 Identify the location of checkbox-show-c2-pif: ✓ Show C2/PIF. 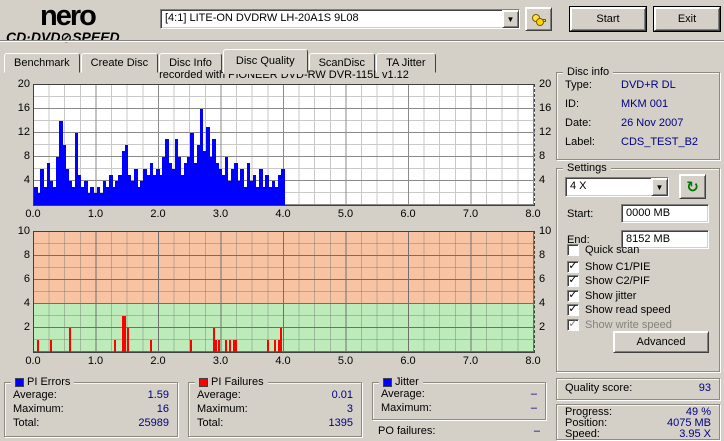
(608, 280).